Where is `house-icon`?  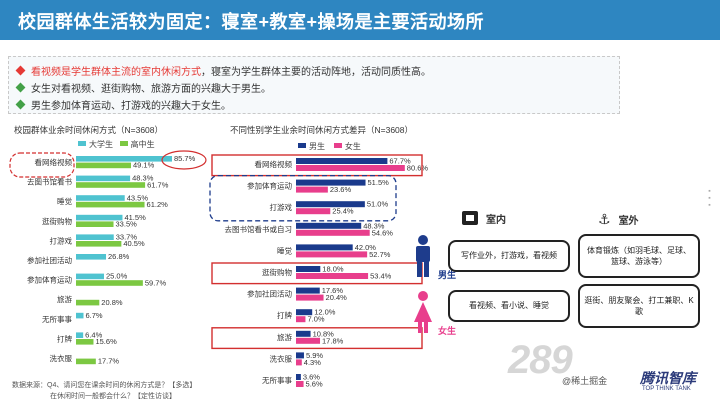 house-icon is located at coordinates (470, 218).